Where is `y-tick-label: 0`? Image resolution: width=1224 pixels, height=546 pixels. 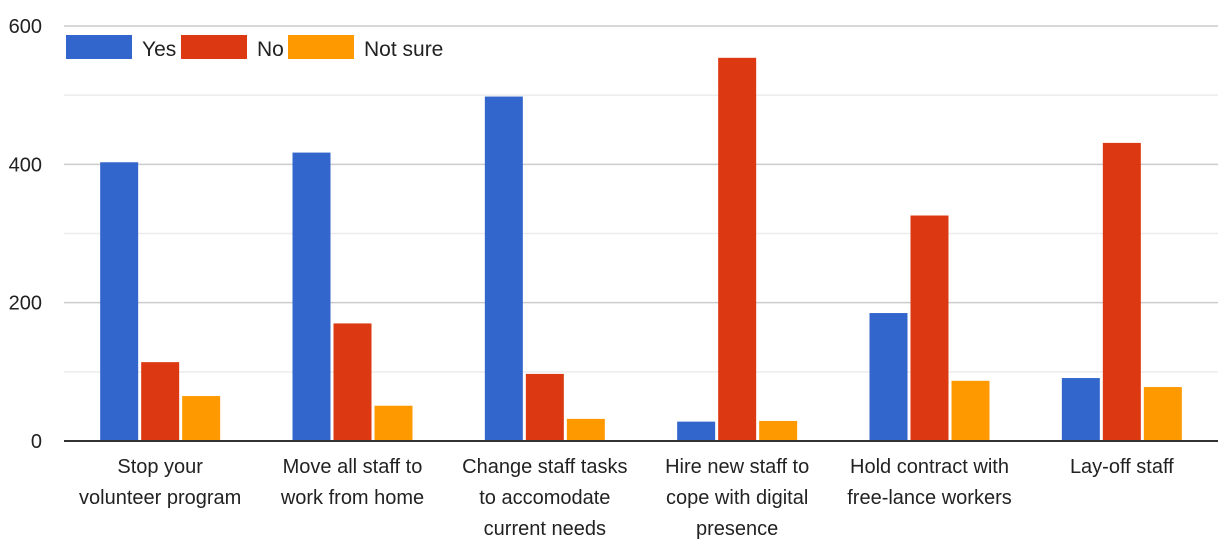
y-tick-label: 0 is located at coordinates (36, 442).